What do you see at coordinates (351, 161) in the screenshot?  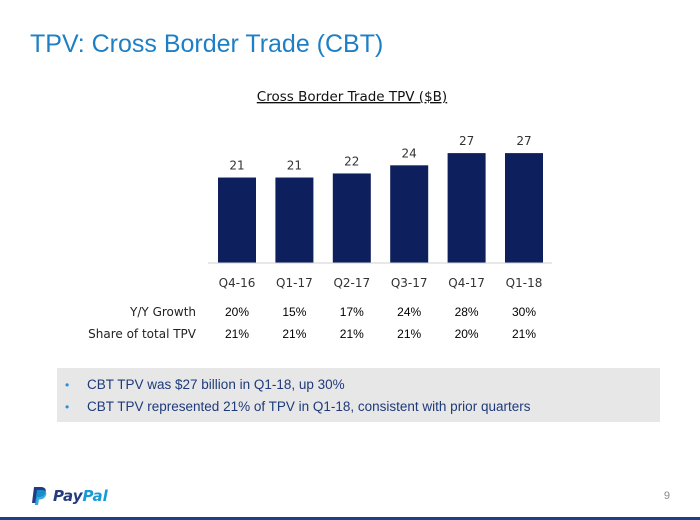 I see `data-label: 22` at bounding box center [351, 161].